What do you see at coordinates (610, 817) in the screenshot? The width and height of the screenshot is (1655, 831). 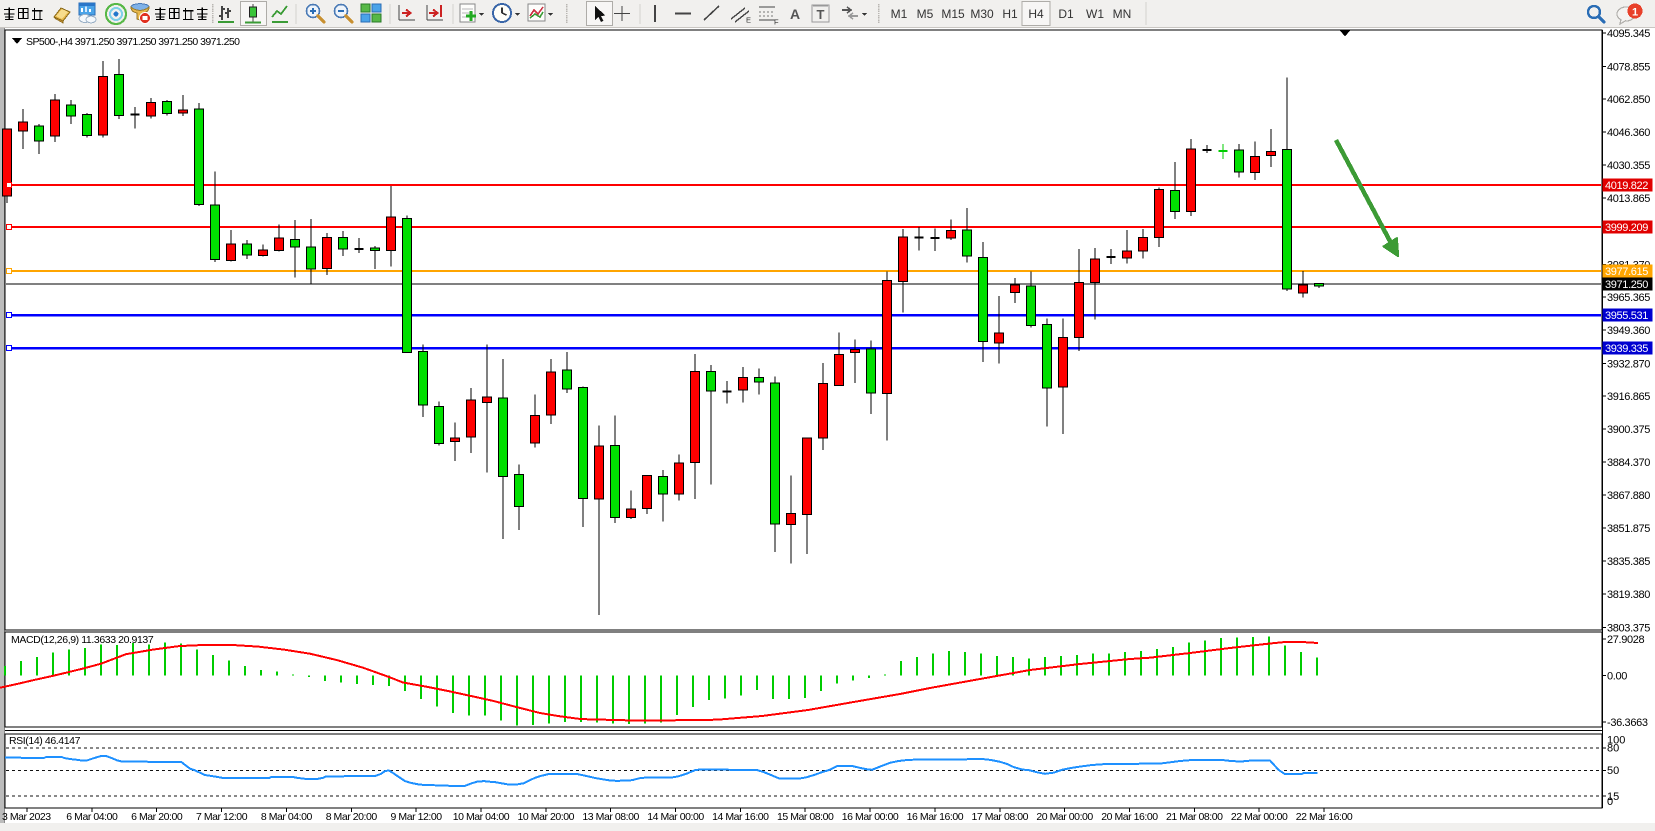 I see `svg-text: 13 Mar 08:00` at bounding box center [610, 817].